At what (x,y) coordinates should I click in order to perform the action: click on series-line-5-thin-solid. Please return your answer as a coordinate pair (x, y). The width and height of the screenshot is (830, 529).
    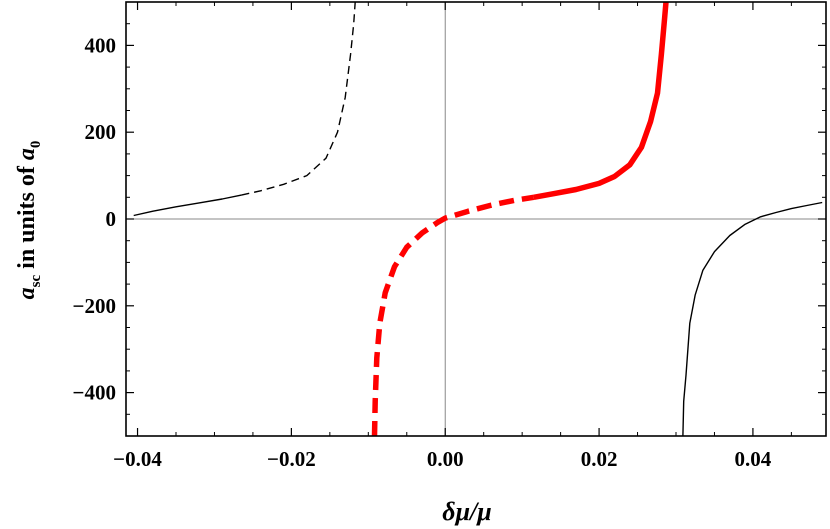
    Looking at the image, I should click on (752, 319).